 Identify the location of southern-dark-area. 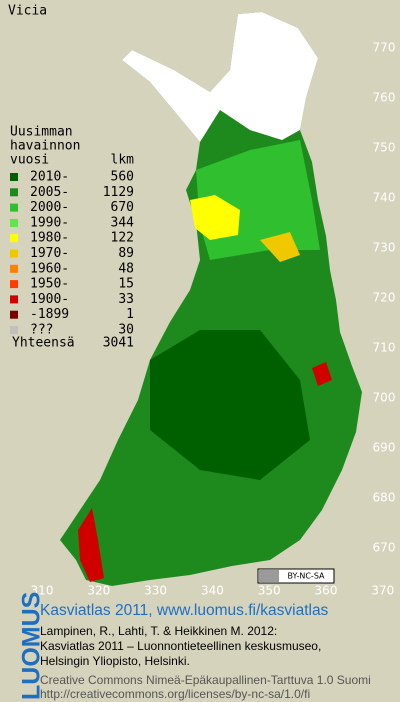
(230, 405).